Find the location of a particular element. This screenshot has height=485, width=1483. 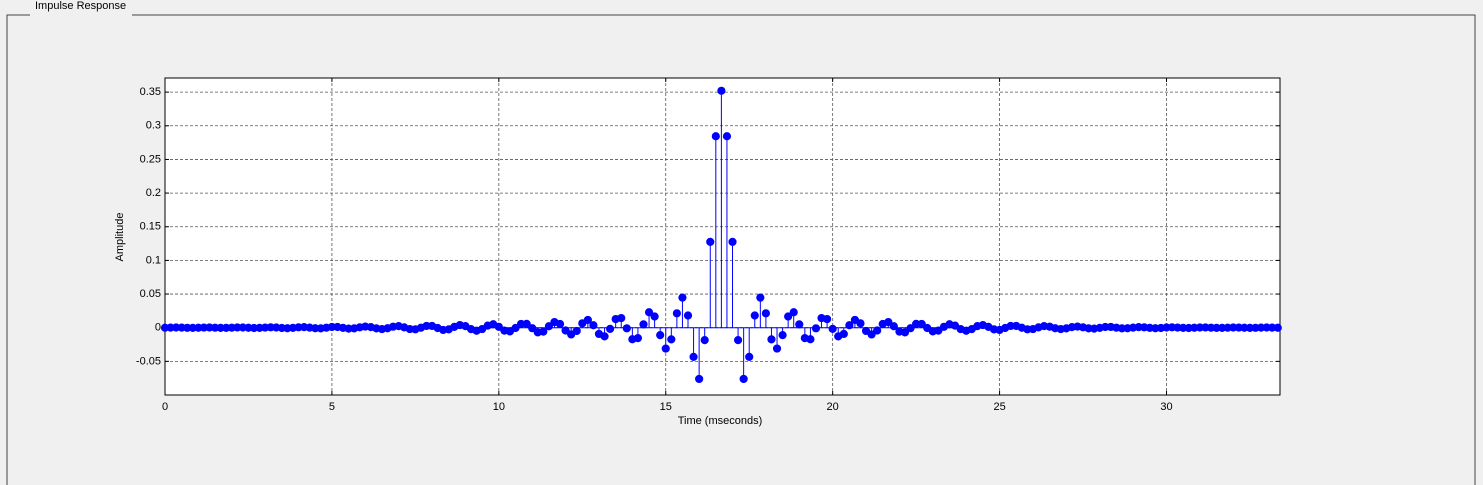

panel-title: Impulse Response is located at coordinates (80, 6).